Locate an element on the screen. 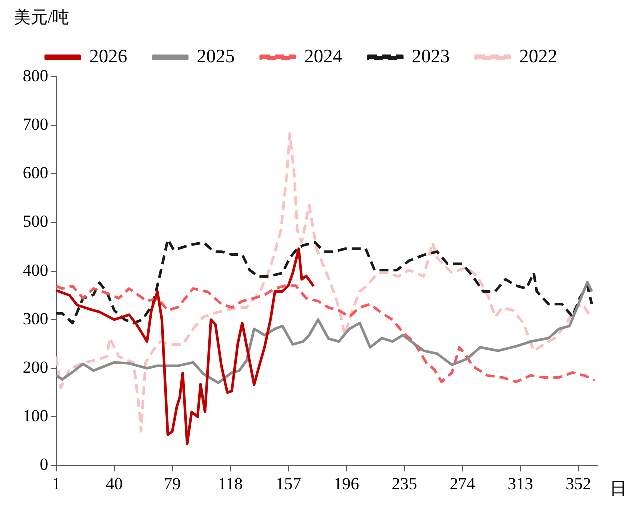 This screenshot has width=640, height=510. y-tick-label: 500 is located at coordinates (35, 222).